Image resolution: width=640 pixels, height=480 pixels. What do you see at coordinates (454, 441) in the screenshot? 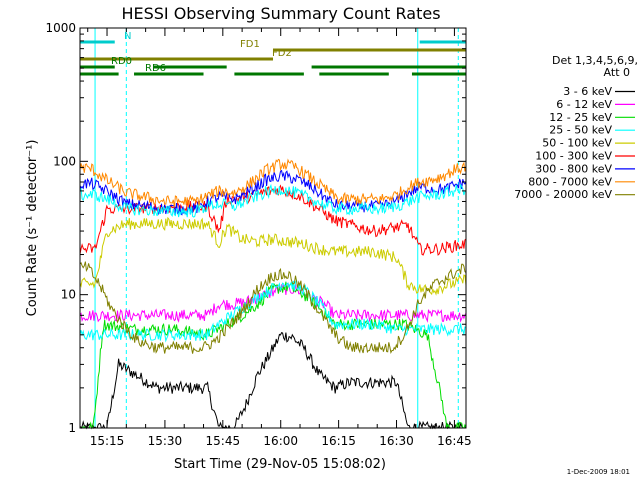
I see `x-tick-label-7: 16:45` at bounding box center [454, 441].